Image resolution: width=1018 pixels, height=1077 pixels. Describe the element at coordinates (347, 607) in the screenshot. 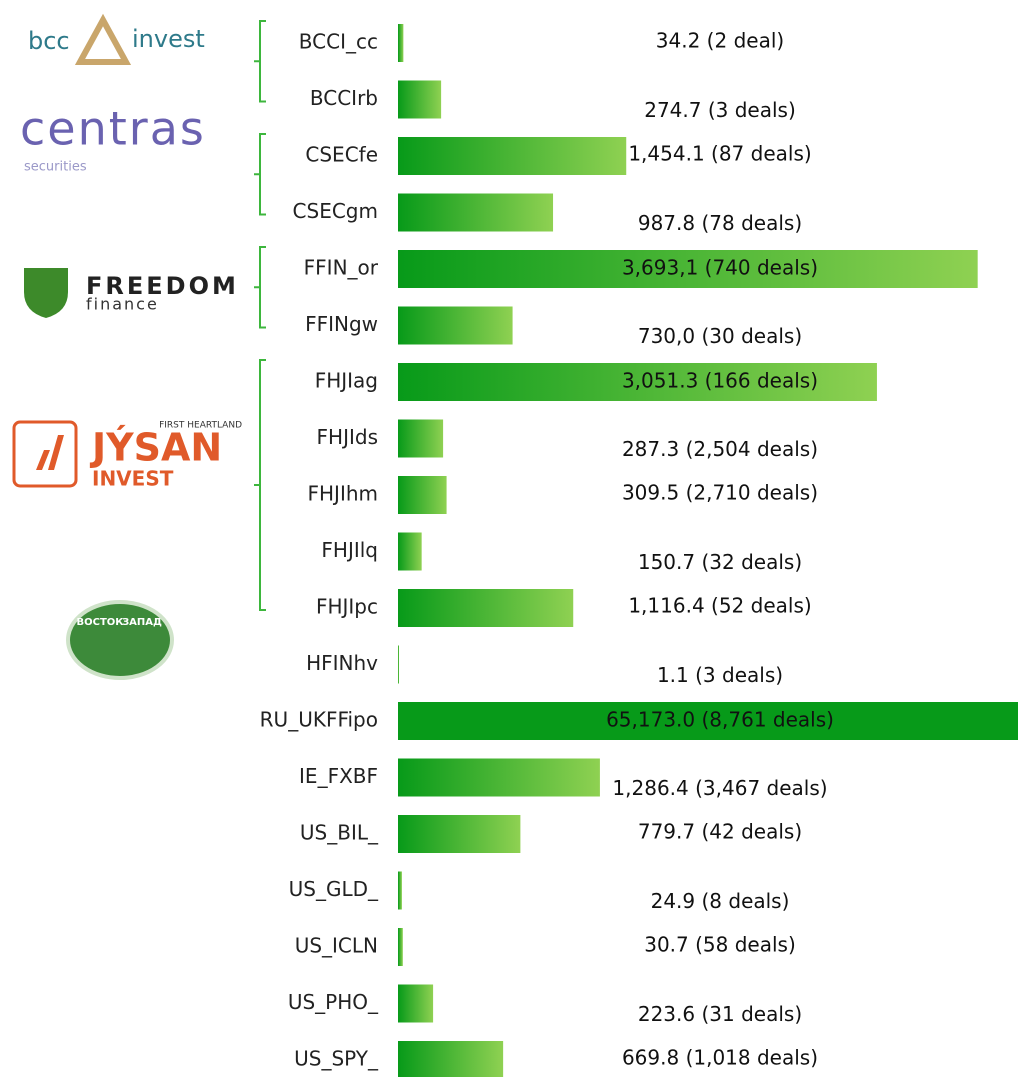

I see `category-label: FHJIpc` at that location.